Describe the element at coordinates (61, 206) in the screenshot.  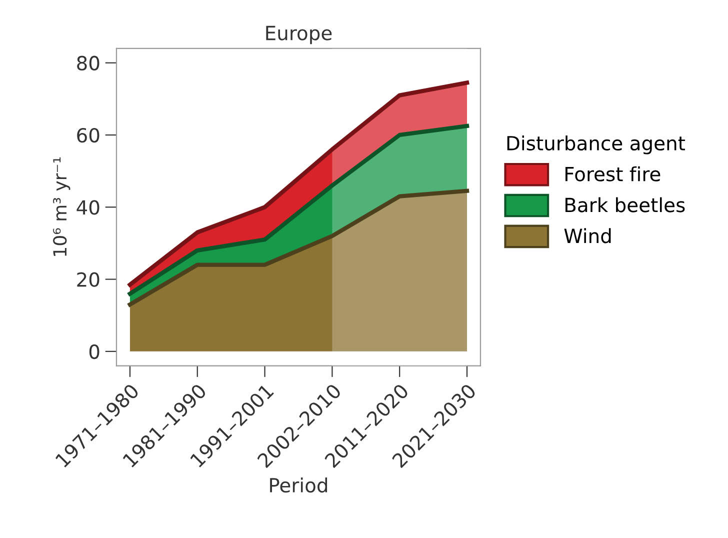
I see `y-axis-title: 10⁶ m³ yr⁻¹` at that location.